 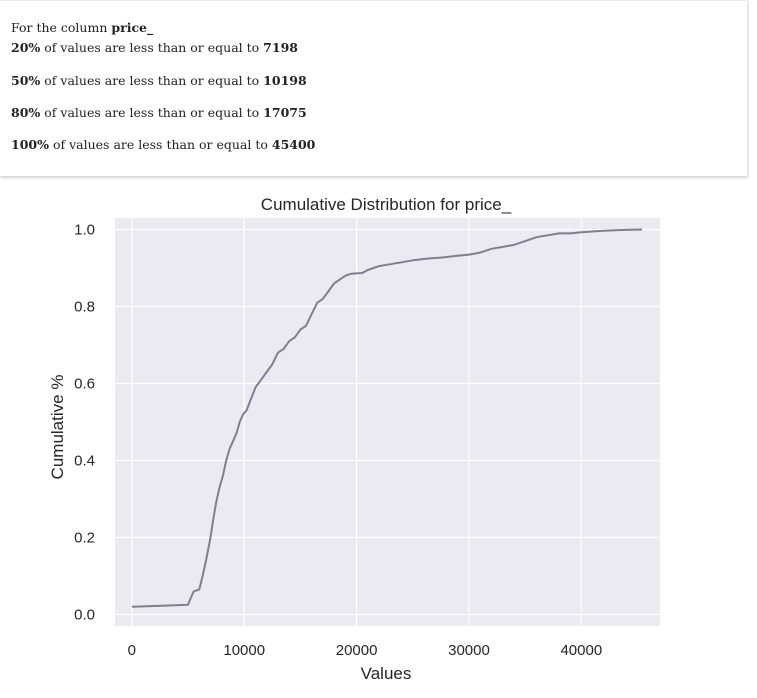 What do you see at coordinates (84, 384) in the screenshot?
I see `y-tick-label: 0.6` at bounding box center [84, 384].